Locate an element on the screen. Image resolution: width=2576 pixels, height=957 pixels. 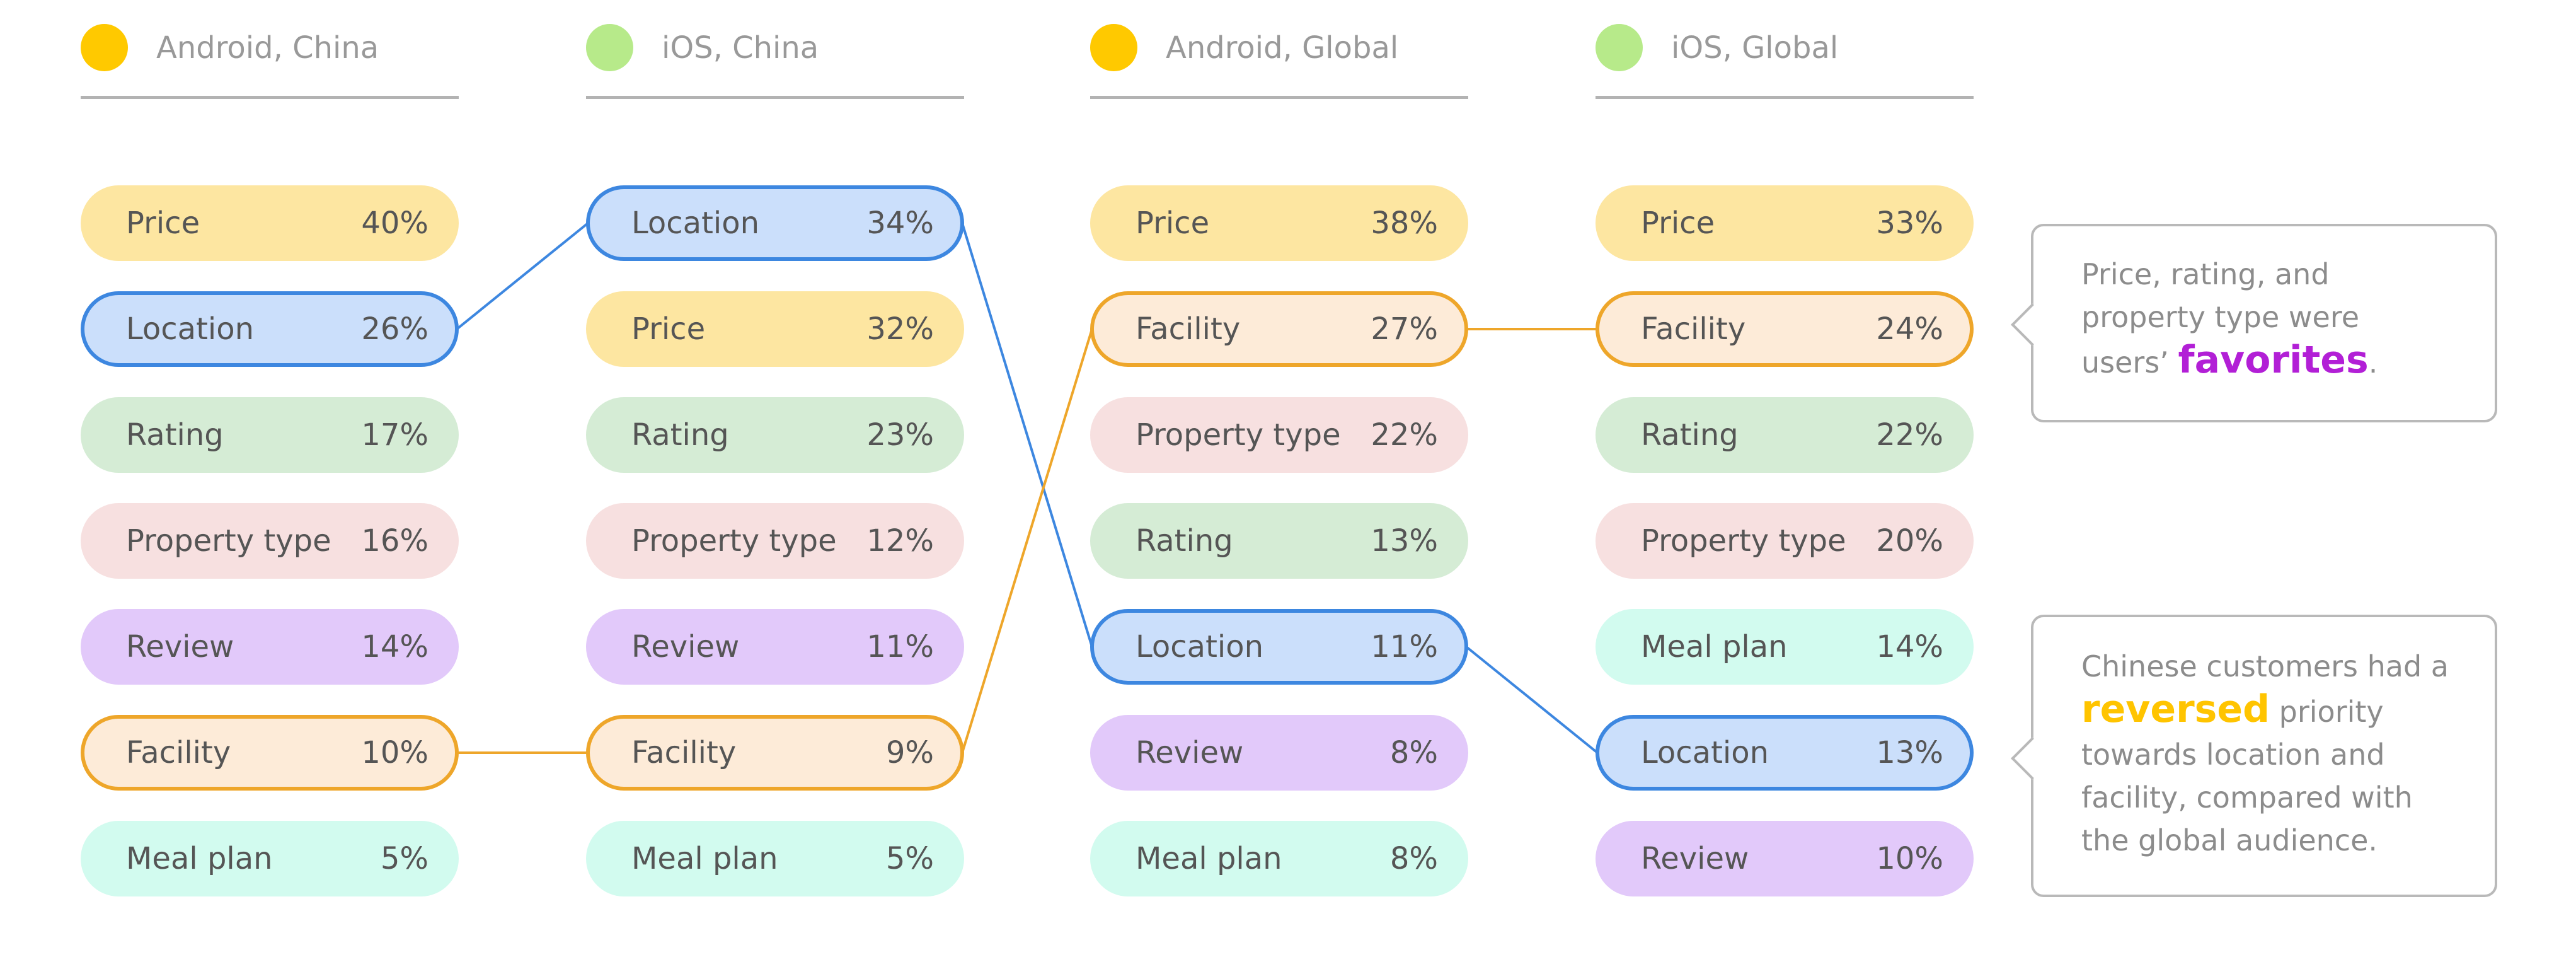
pill-meal-plan: Meal plan 14% is located at coordinates (1785, 647).